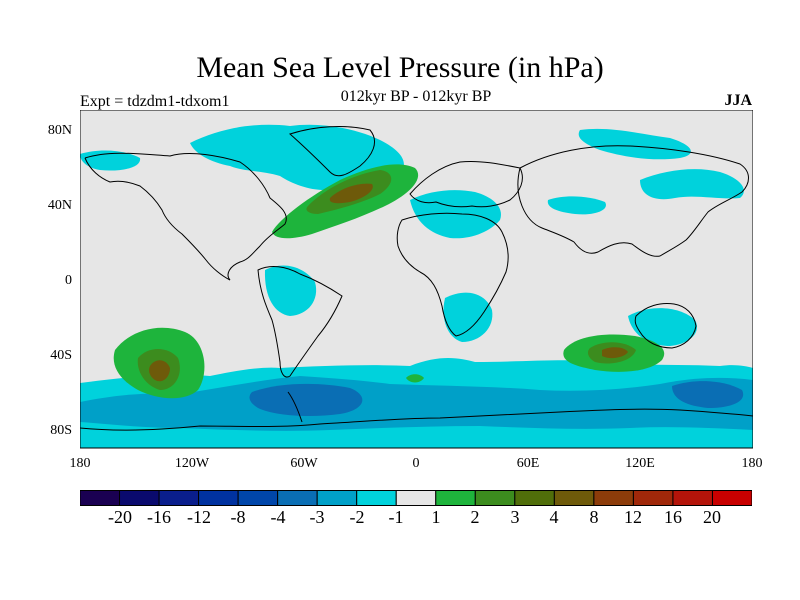 This screenshot has width=800, height=600. I want to click on greenland-coast, so click(332, 151).